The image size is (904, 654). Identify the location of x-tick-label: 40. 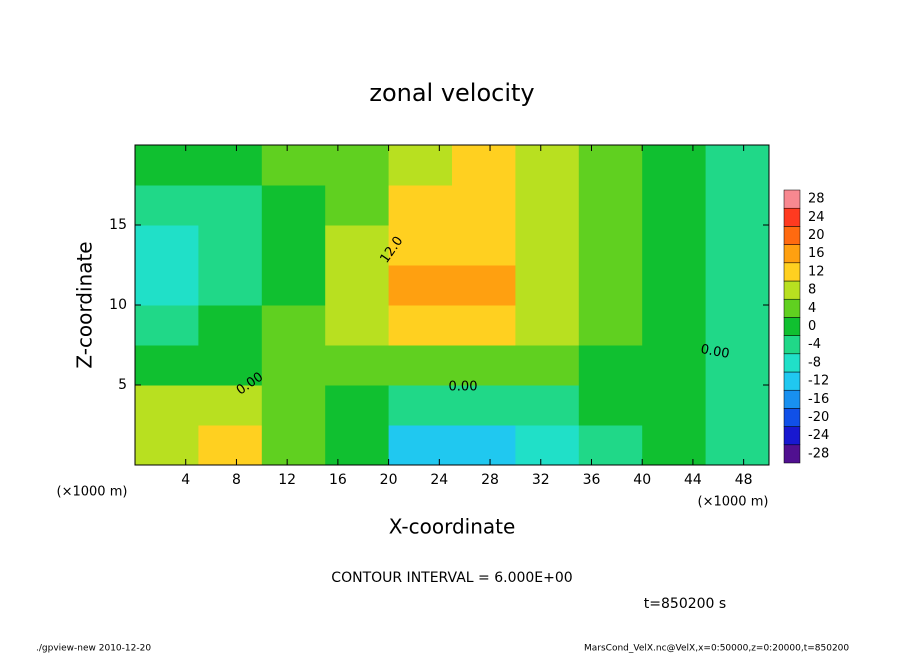
(642, 480).